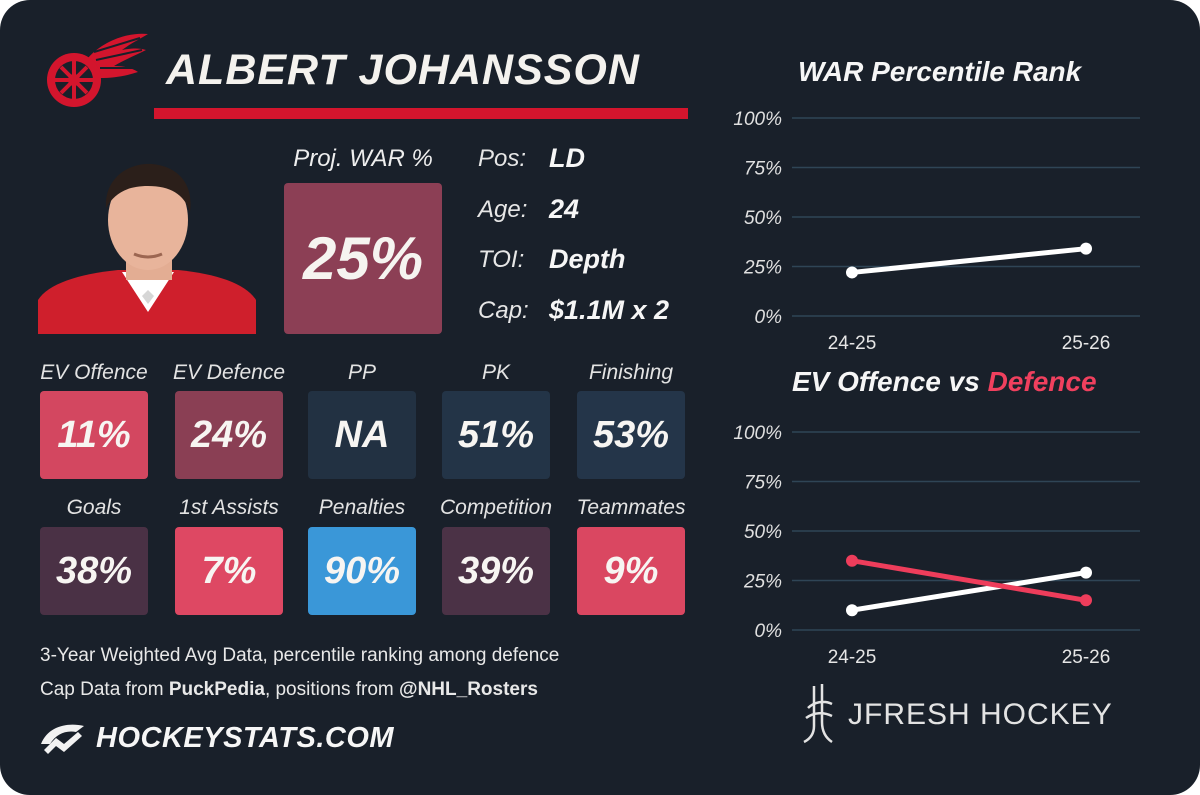  What do you see at coordinates (94, 507) in the screenshot?
I see `goals-label: Goals` at bounding box center [94, 507].